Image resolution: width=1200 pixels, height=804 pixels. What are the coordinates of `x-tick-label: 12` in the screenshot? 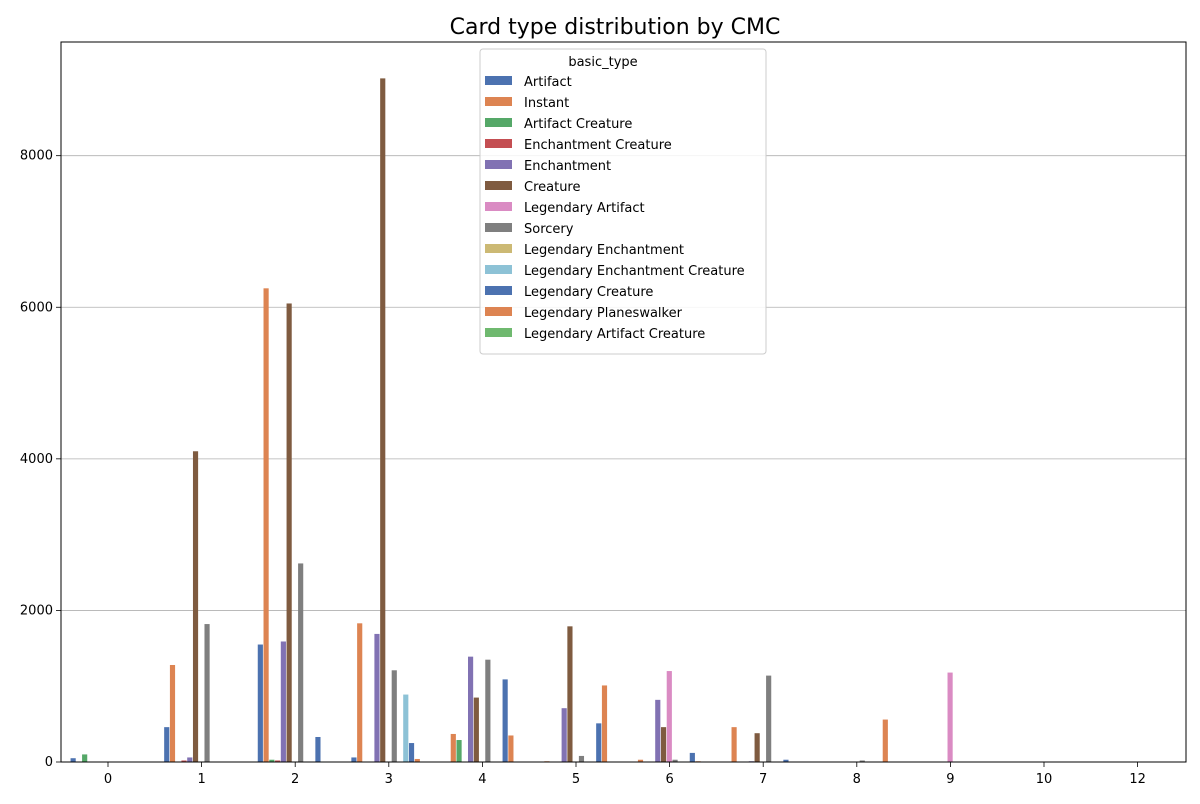 It's located at (1137, 779).